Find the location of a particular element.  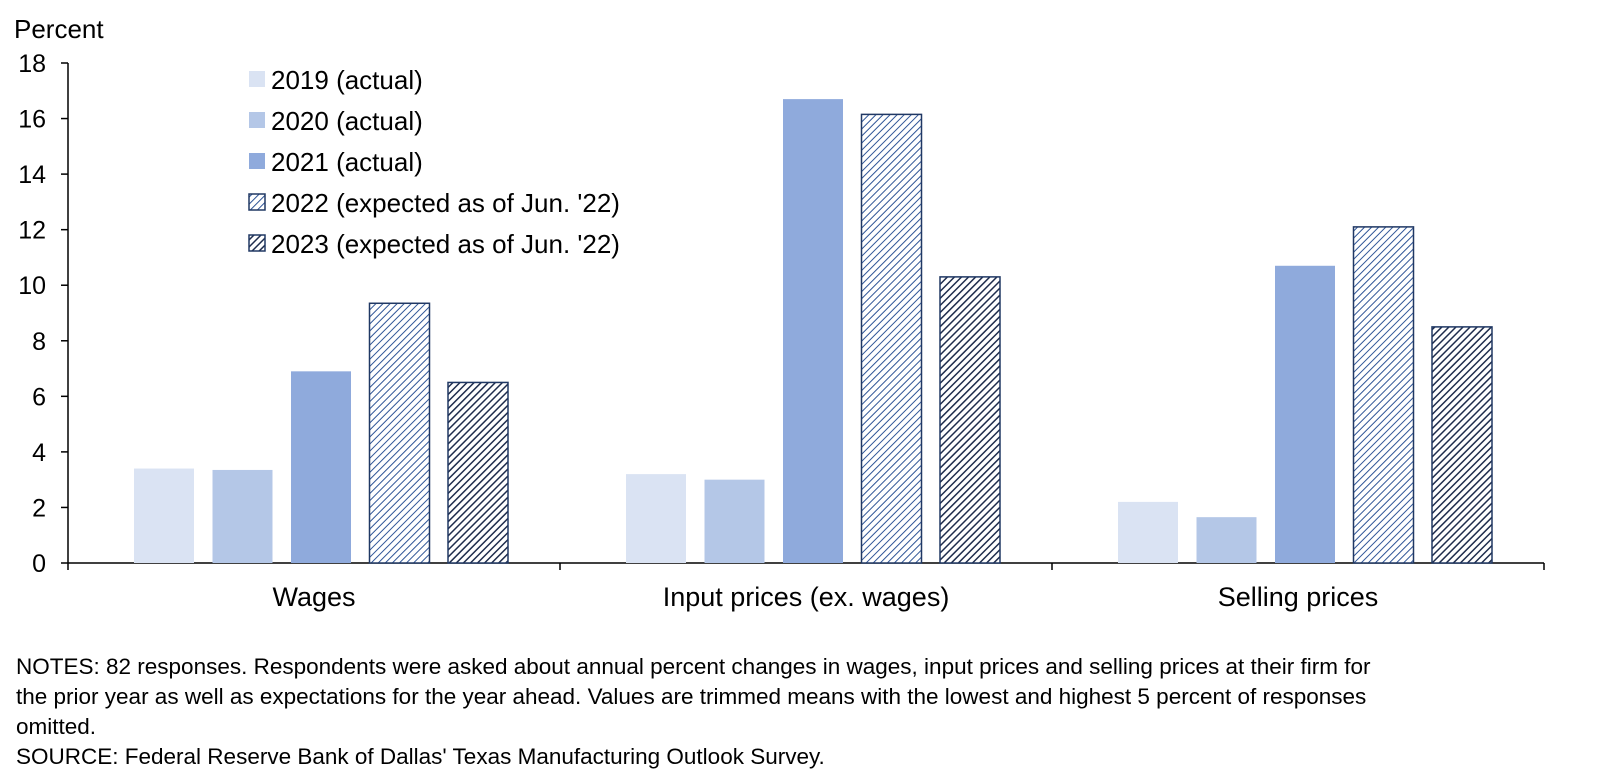

y-tick-label: 18 is located at coordinates (32, 64).